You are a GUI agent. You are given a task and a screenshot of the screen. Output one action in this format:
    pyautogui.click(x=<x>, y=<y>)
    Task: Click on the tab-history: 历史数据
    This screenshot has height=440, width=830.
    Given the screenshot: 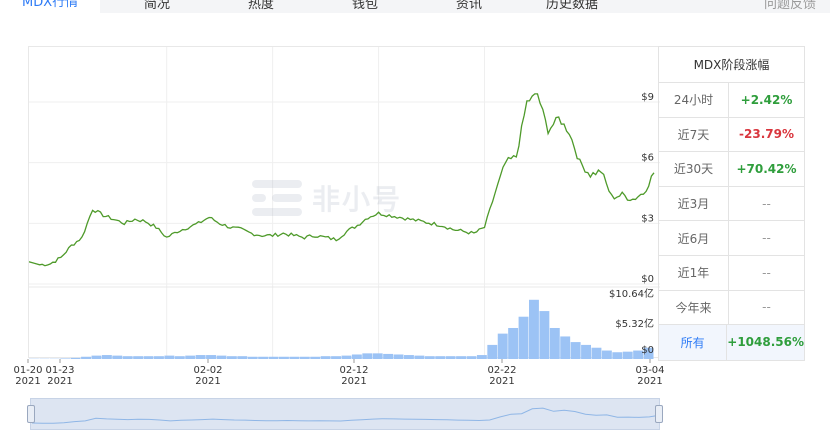 What is the action you would take?
    pyautogui.click(x=572, y=6)
    